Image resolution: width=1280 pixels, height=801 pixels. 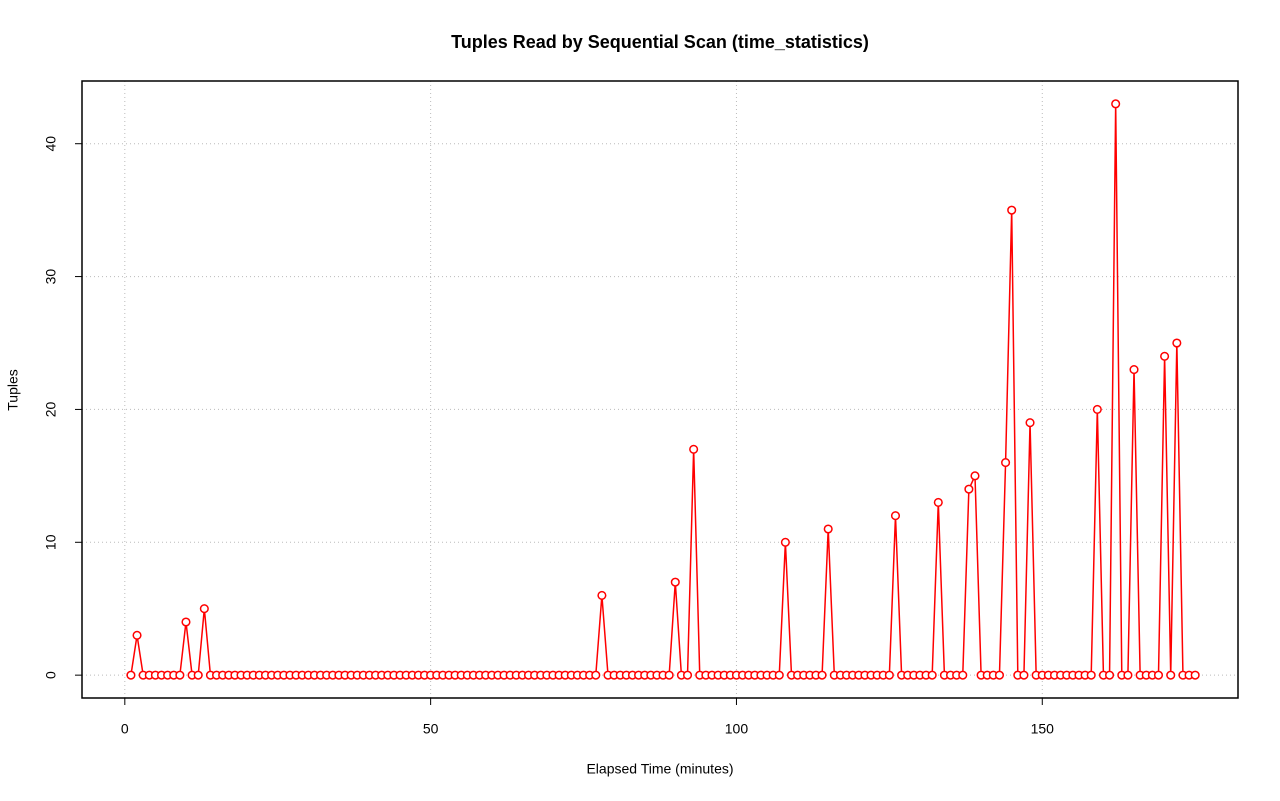 What do you see at coordinates (51, 542) in the screenshot?
I see `y-tick-label: 10` at bounding box center [51, 542].